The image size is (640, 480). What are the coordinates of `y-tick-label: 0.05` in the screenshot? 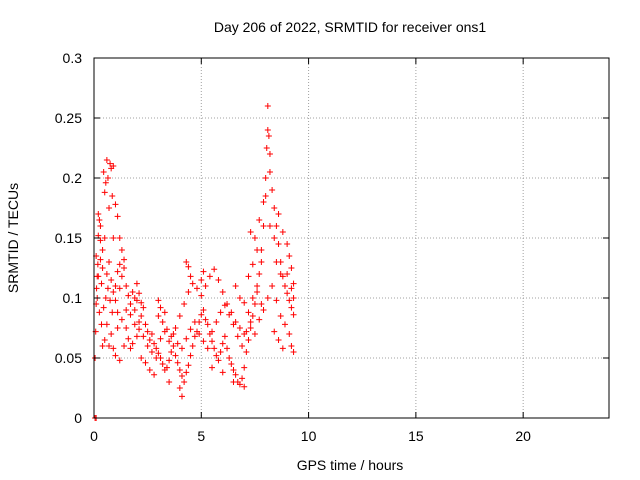 It's located at (68, 358).